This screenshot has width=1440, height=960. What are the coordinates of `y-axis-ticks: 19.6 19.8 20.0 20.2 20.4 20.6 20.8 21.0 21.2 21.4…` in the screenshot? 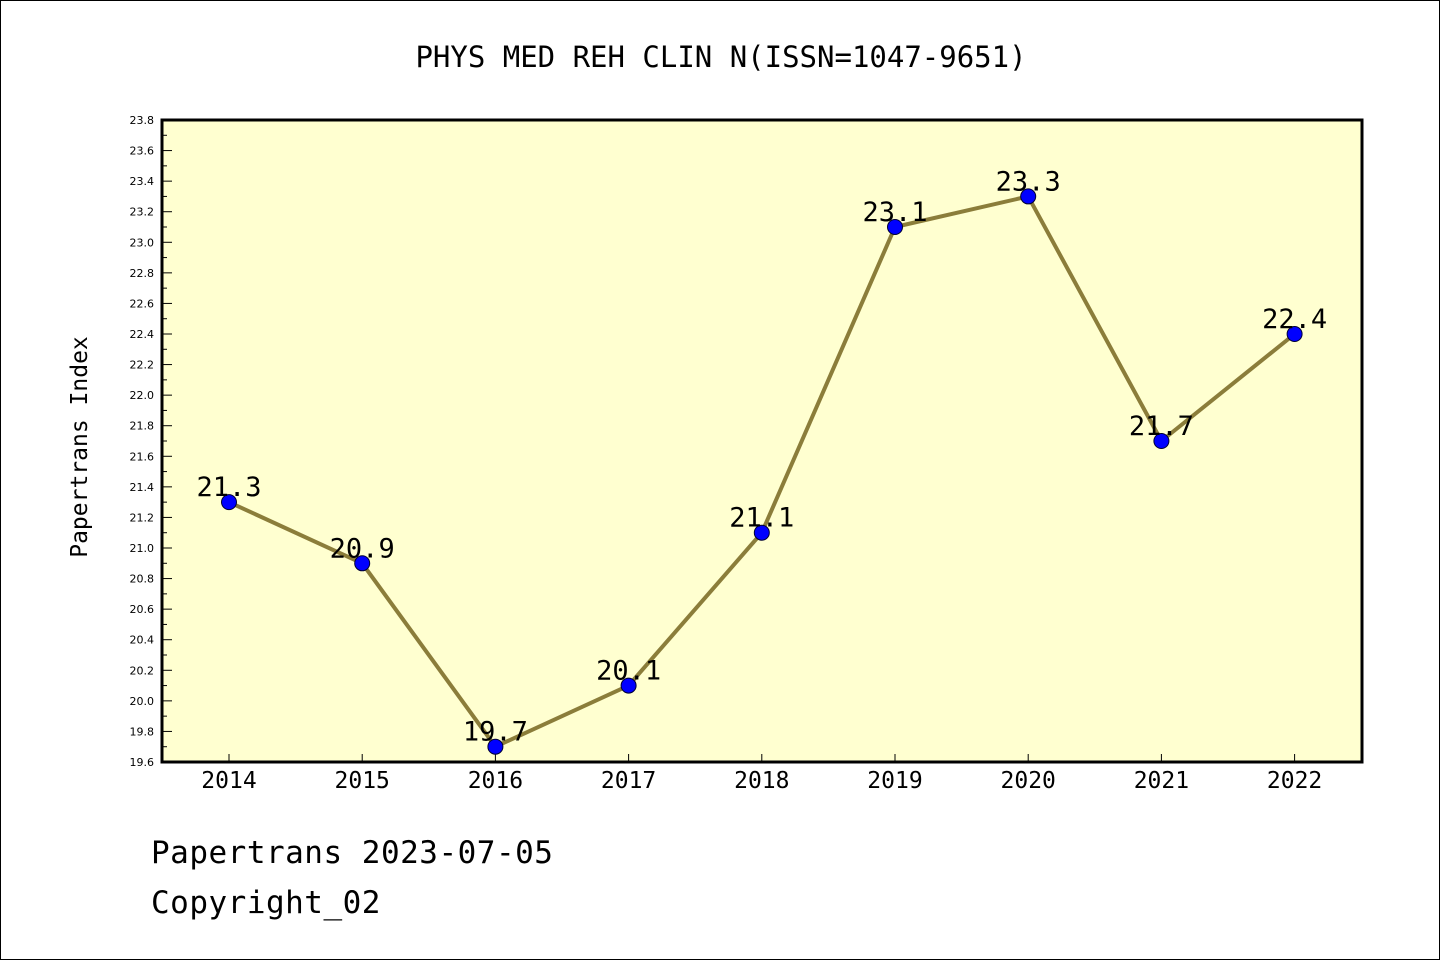 It's located at (151, 441).